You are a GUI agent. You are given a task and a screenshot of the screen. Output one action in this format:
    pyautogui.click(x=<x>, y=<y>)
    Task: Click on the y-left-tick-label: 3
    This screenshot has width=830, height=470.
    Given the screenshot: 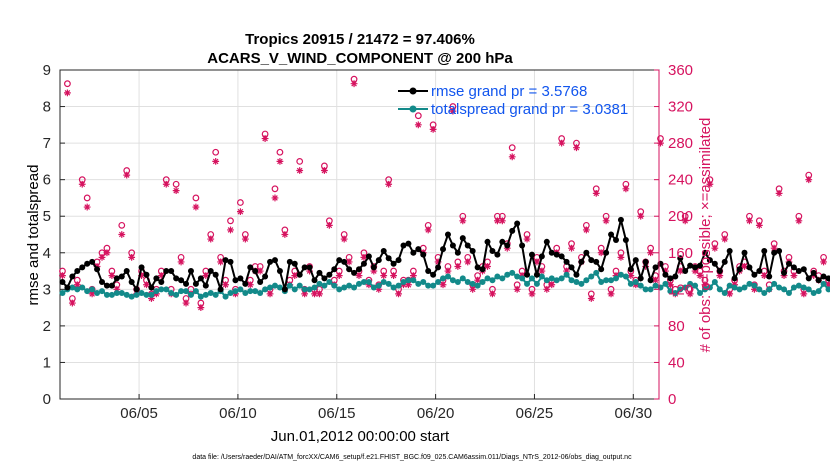 What is the action you would take?
    pyautogui.click(x=47, y=289)
    